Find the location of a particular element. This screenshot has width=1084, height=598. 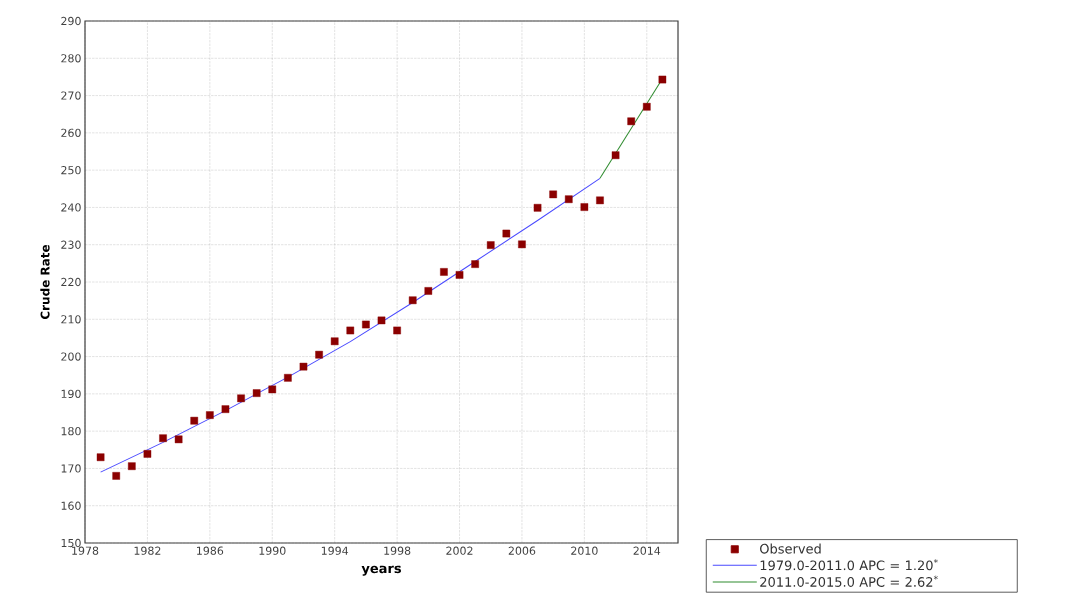

y-tick-label: 180 is located at coordinates (71, 431).